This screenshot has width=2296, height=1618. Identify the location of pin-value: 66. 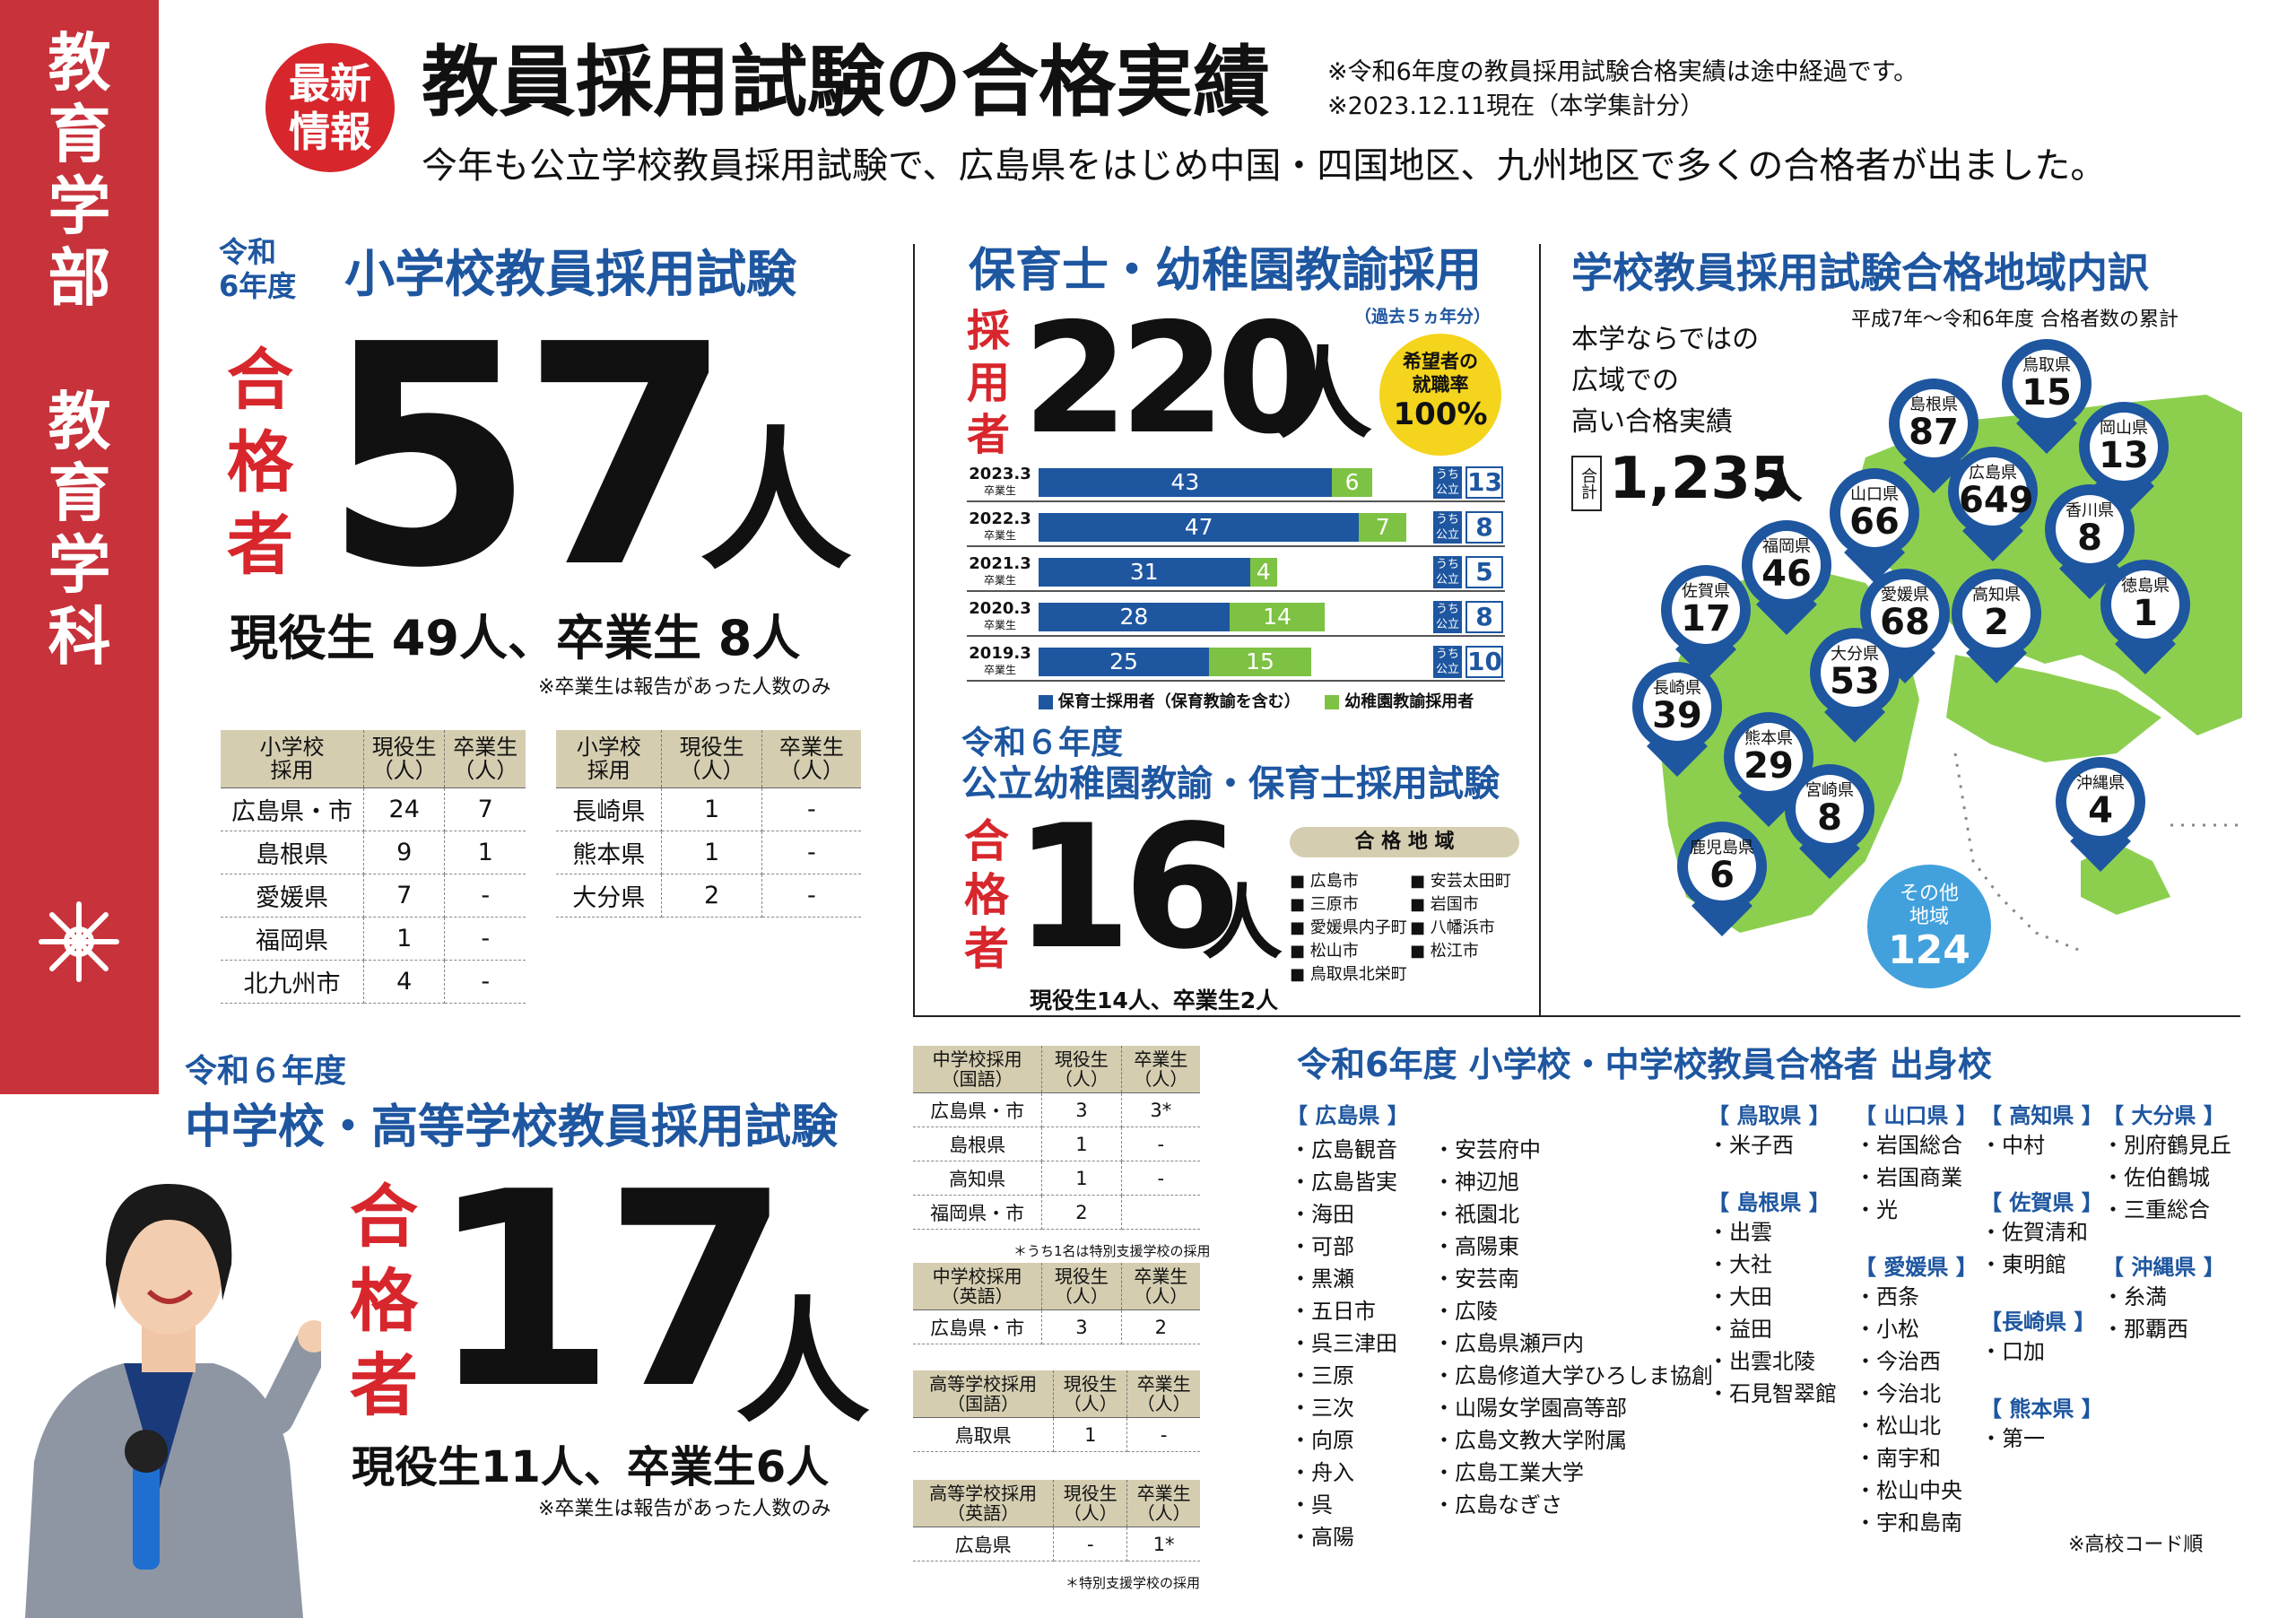
(1874, 522).